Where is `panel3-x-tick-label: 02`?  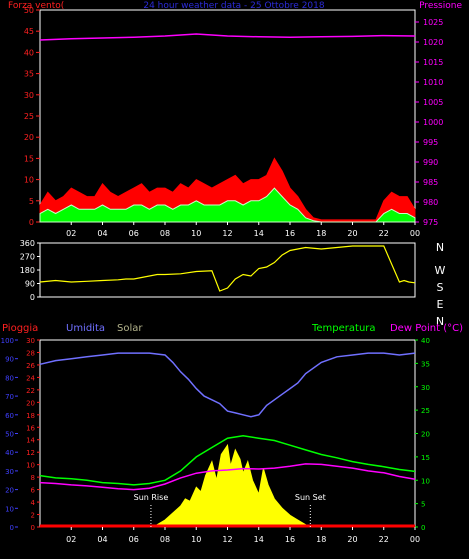 panel3-x-tick-label: 02 is located at coordinates (71, 539).